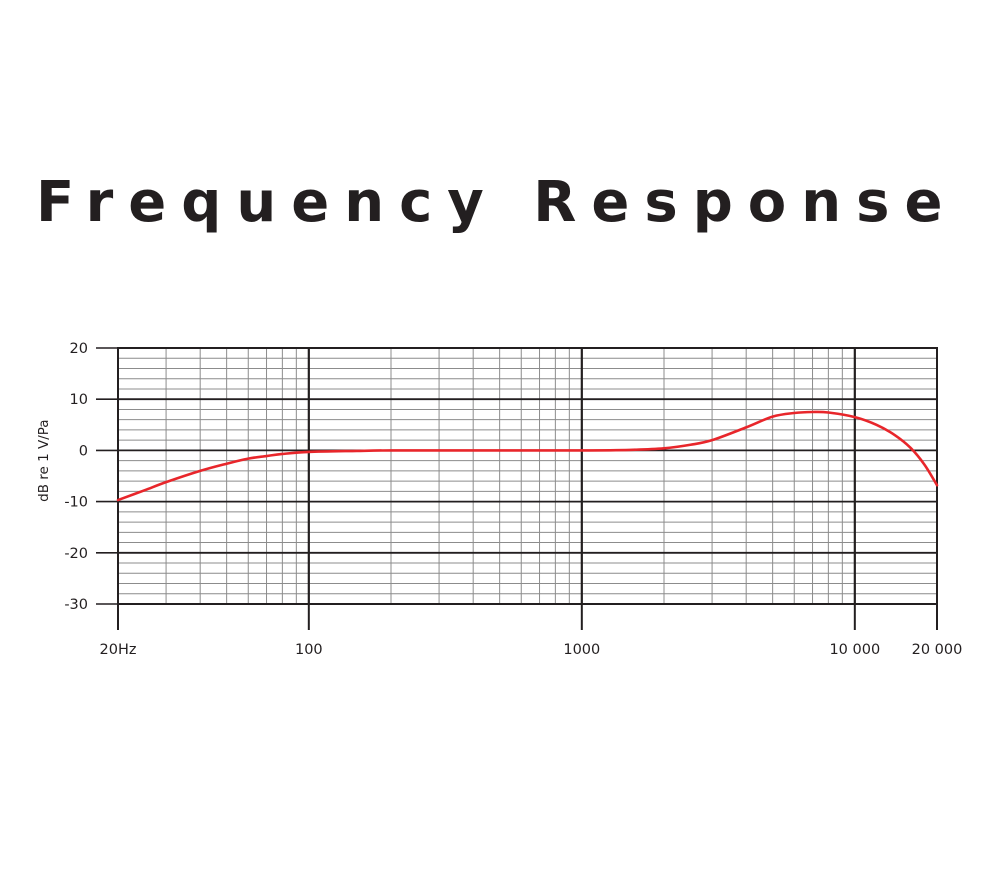  What do you see at coordinates (79, 349) in the screenshot?
I see `y-tick-label: 20` at bounding box center [79, 349].